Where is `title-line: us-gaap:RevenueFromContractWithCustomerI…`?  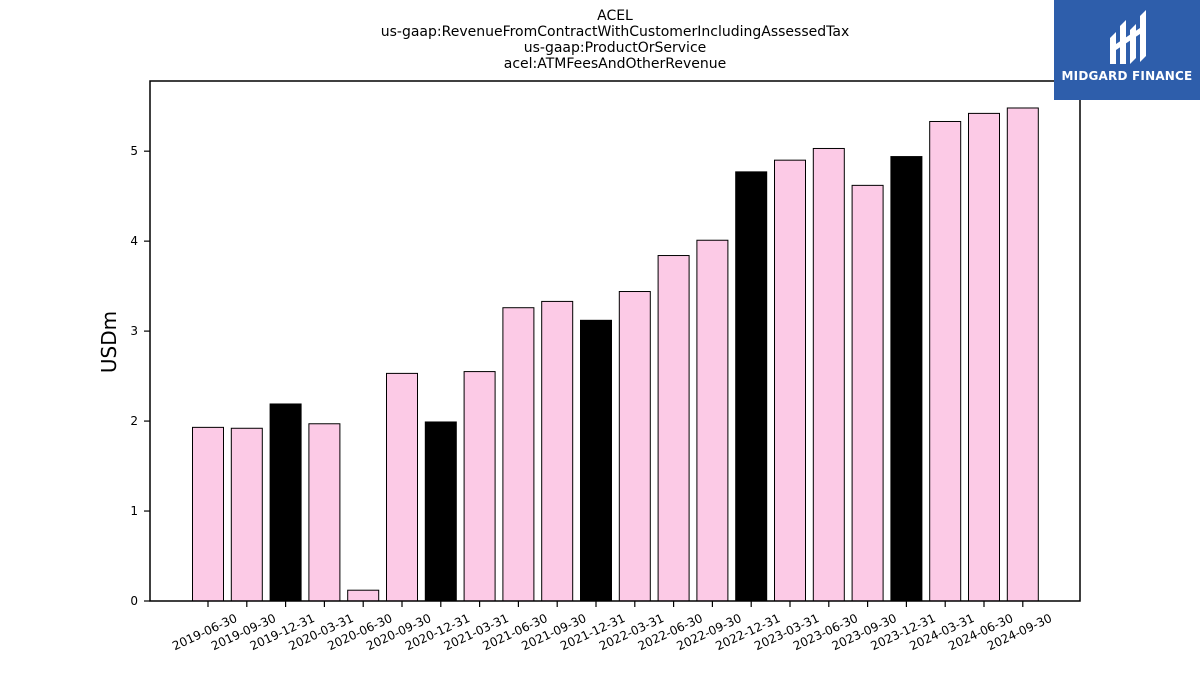
title-line: us-gaap:RevenueFromContractWithCustomerI… is located at coordinates (615, 32).